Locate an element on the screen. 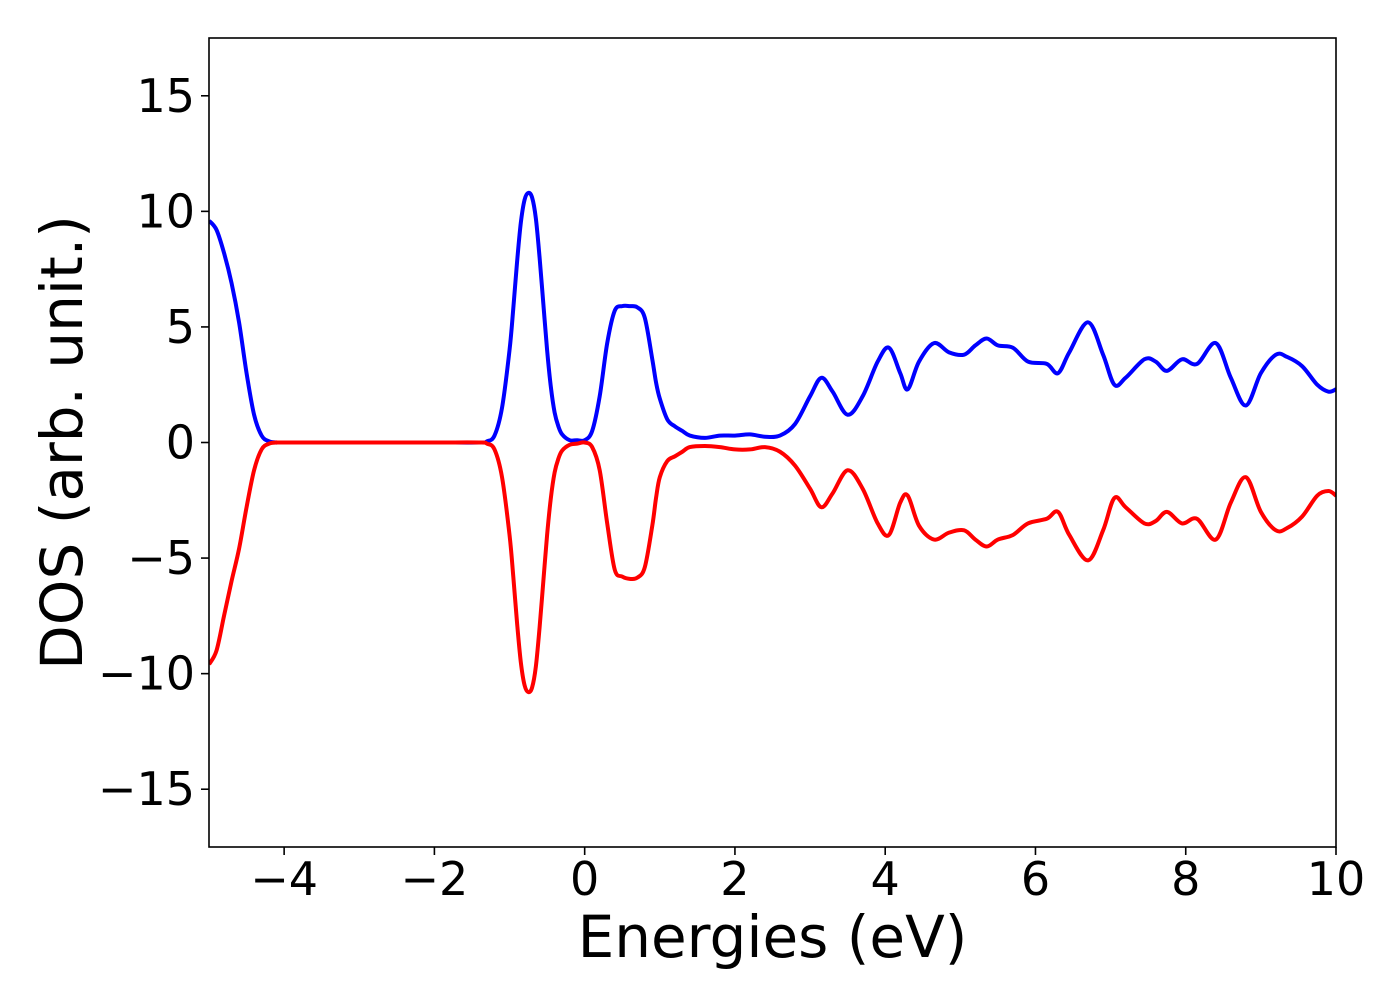  x-tick-label: 10 is located at coordinates (1336, 879).